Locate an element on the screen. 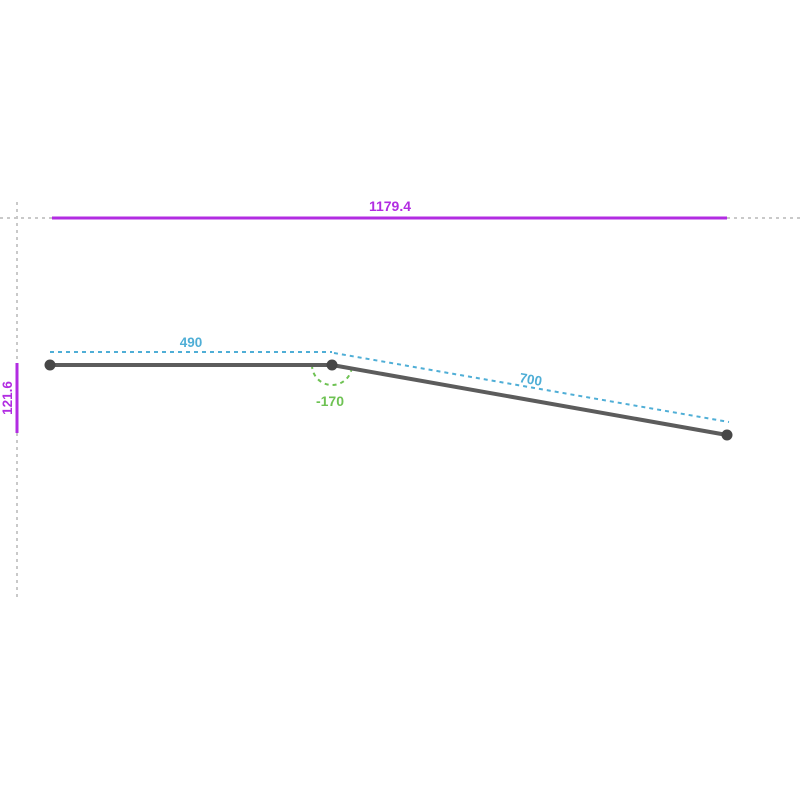 This screenshot has width=800, height=800. overall-height-dimension-label: 121.6 is located at coordinates (7, 398).